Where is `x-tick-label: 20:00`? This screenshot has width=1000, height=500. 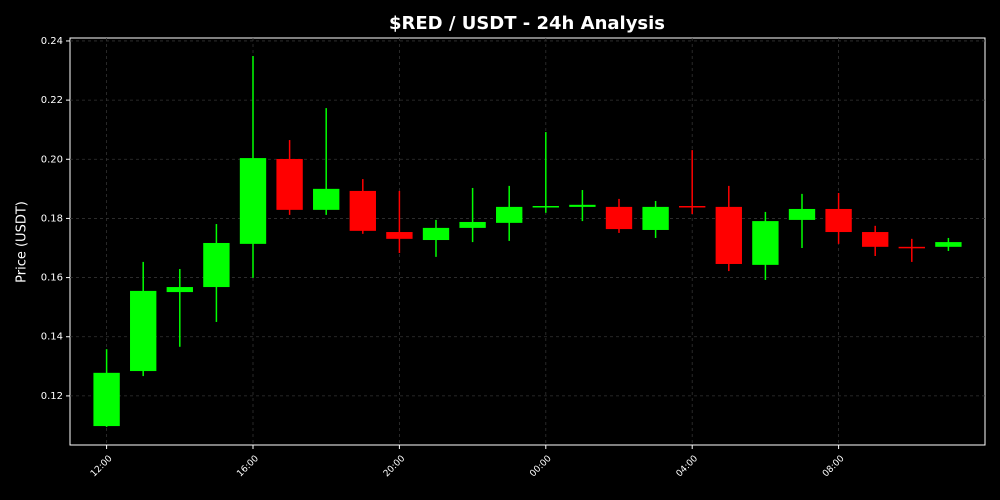
x-tick-label: 20:00 is located at coordinates (395, 467).